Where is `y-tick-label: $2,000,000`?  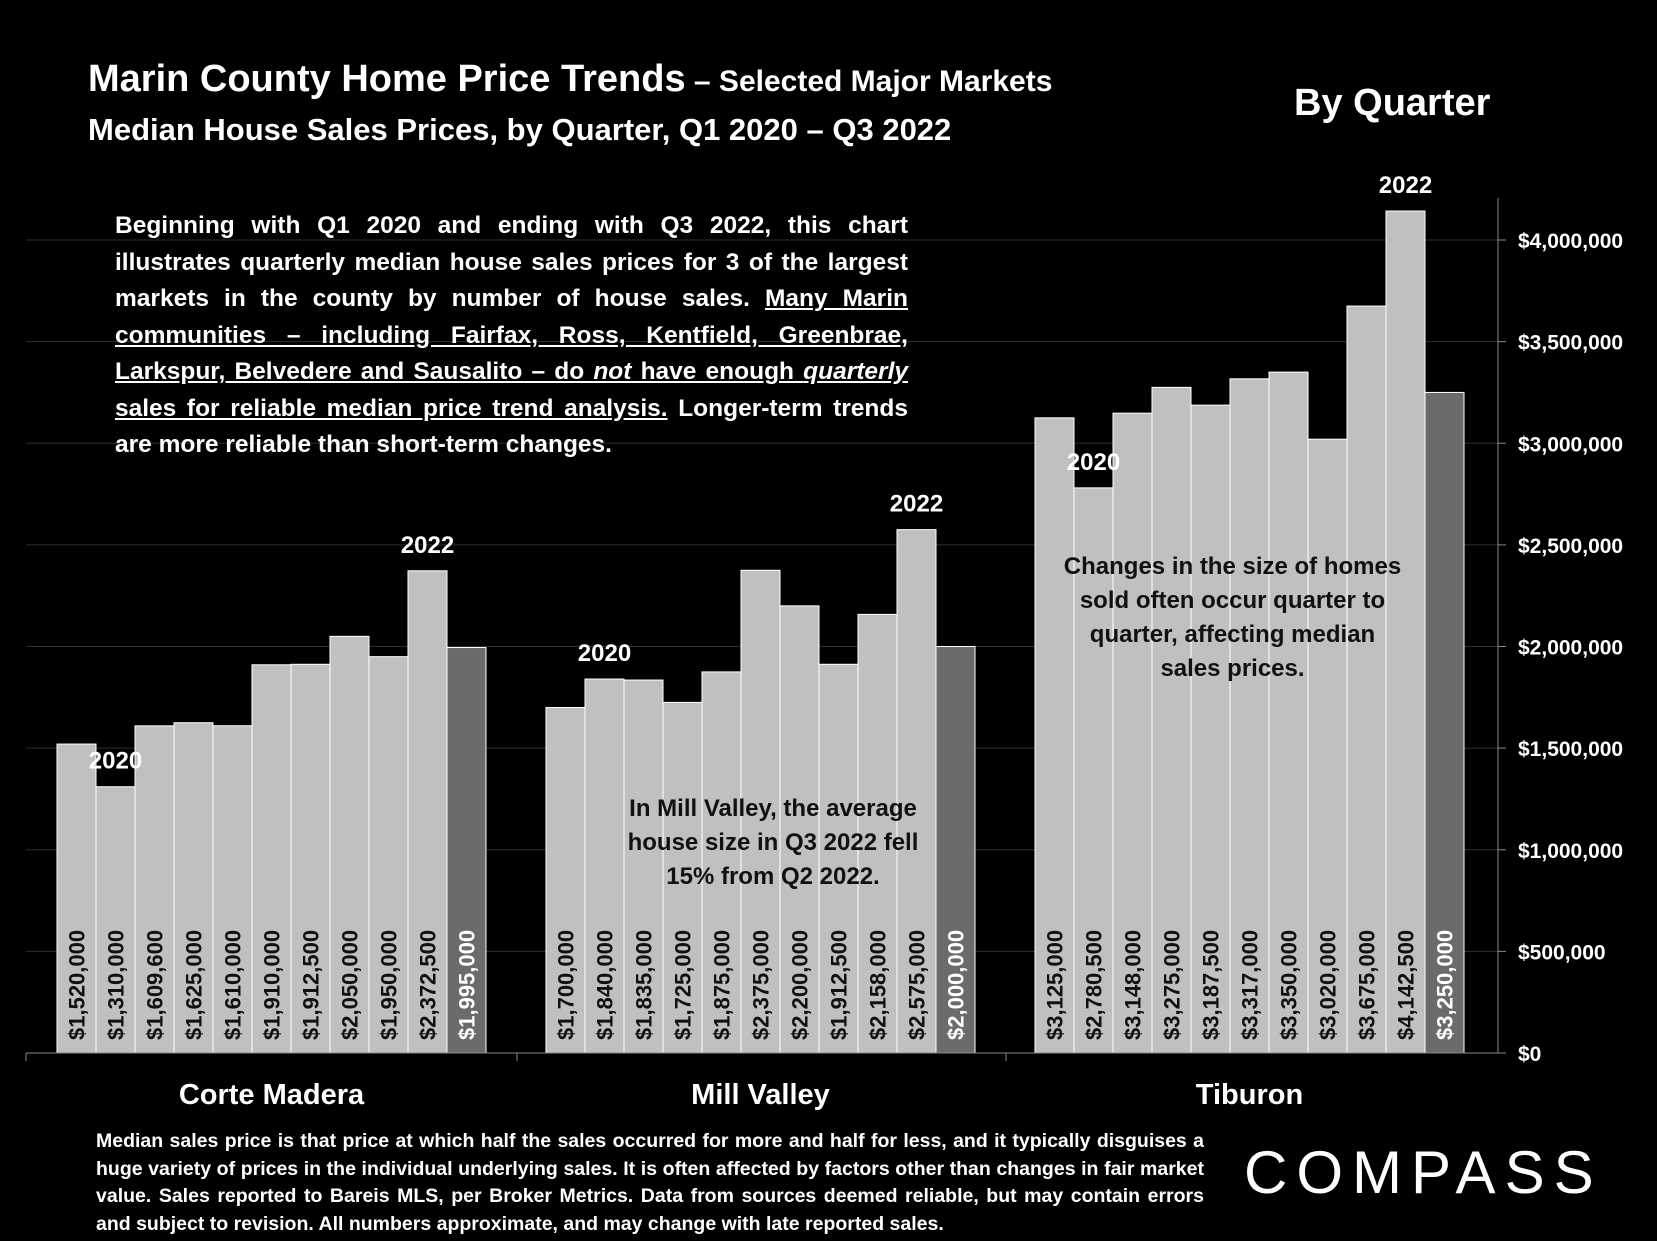 y-tick-label: $2,000,000 is located at coordinates (1570, 648).